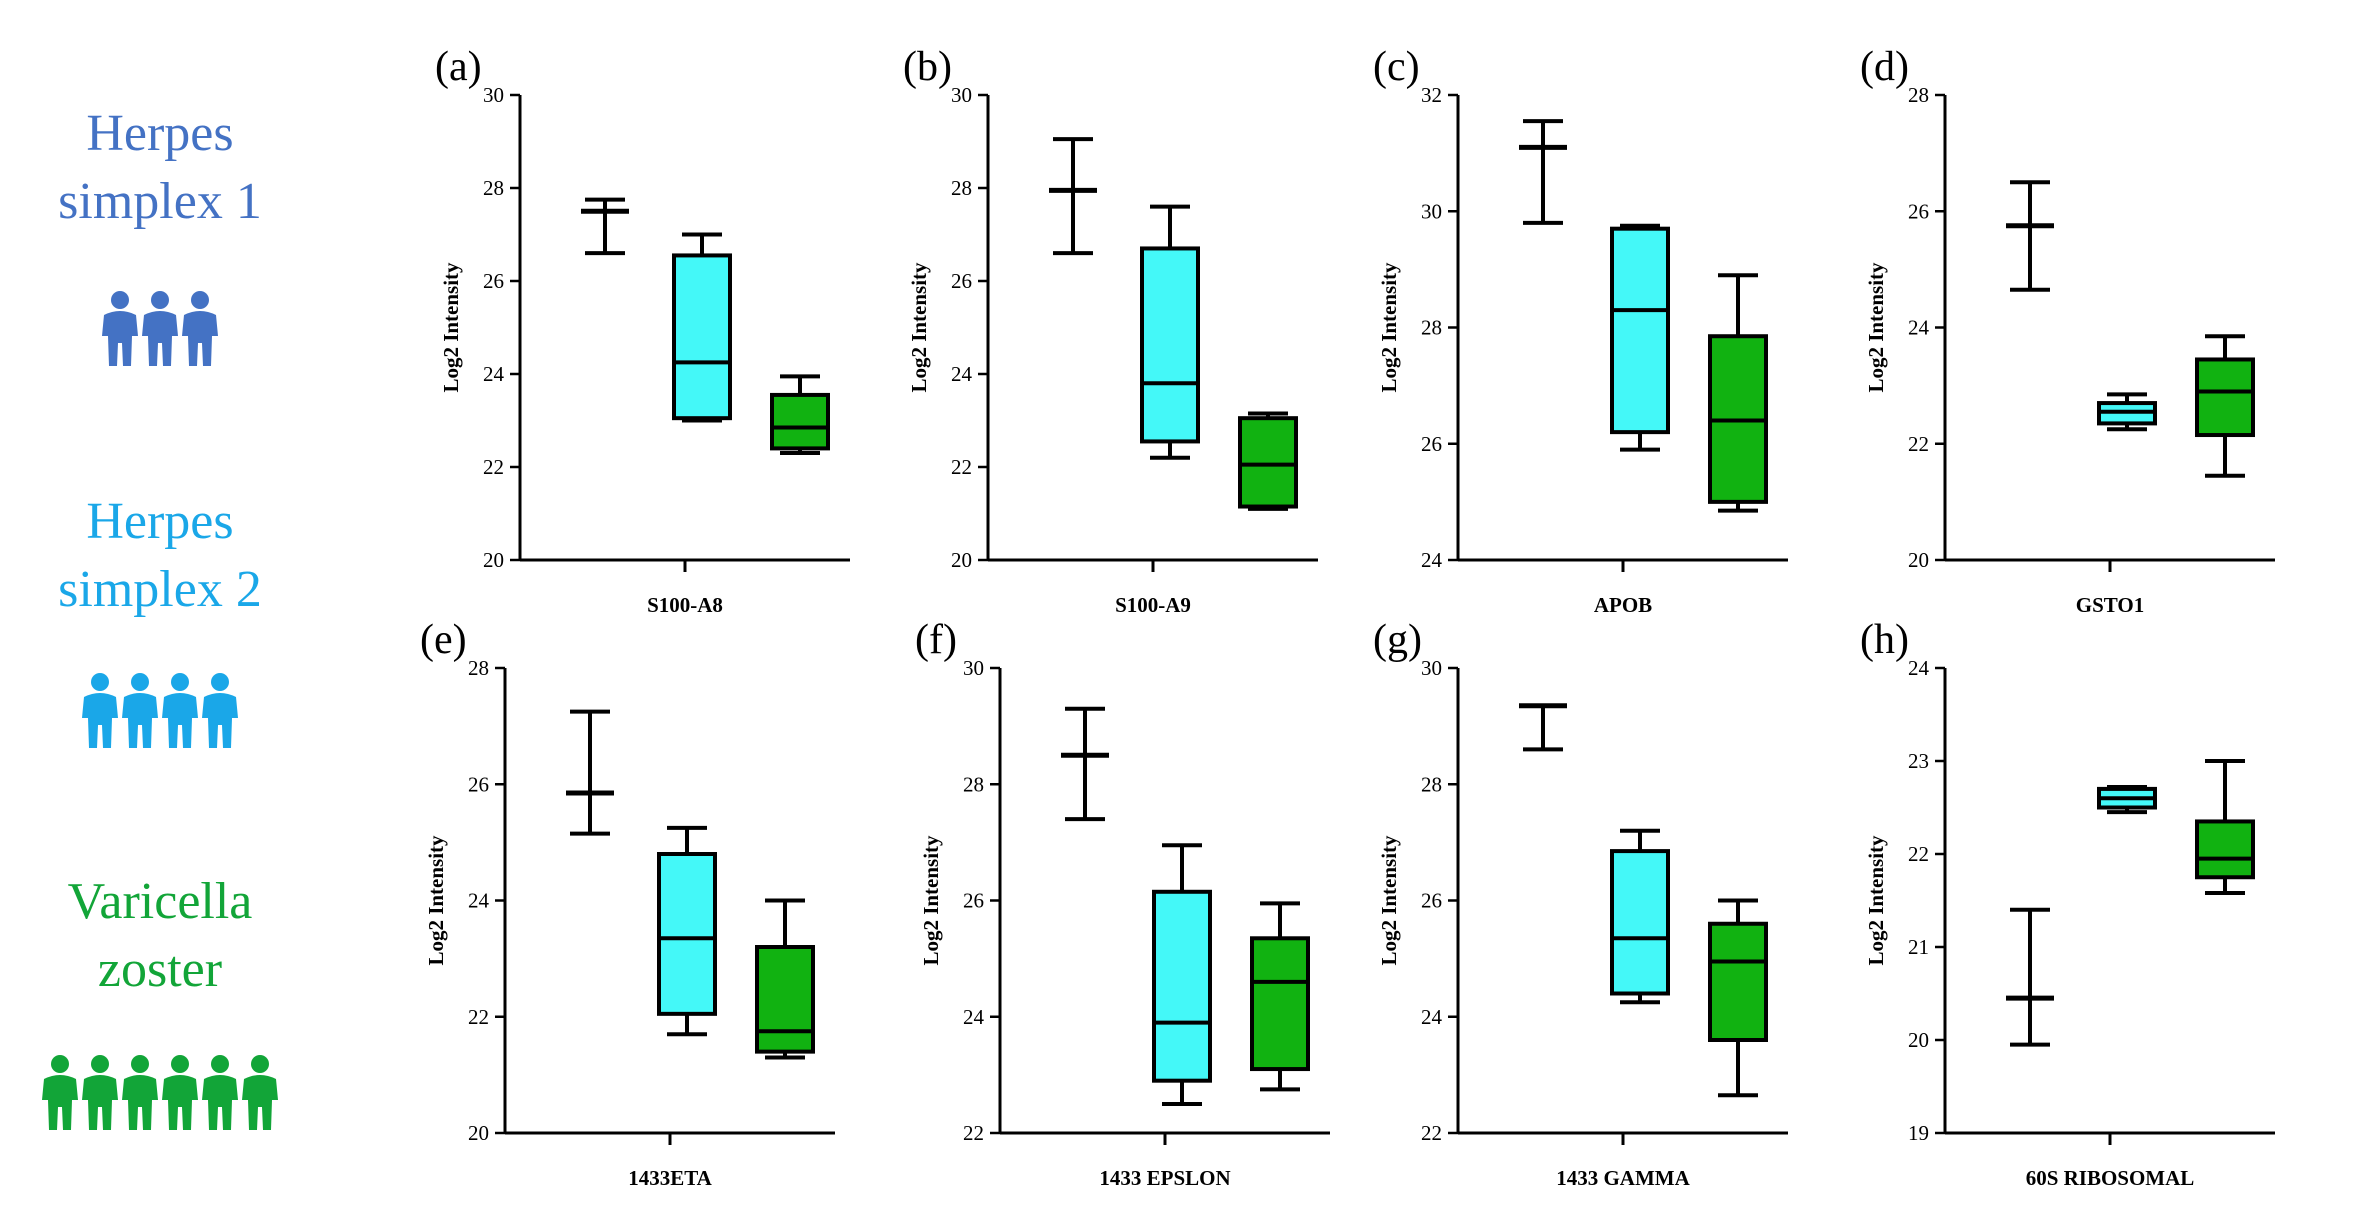 The image size is (2359, 1211). I want to click on legend-hsv2-people-icon, so click(160, 712).